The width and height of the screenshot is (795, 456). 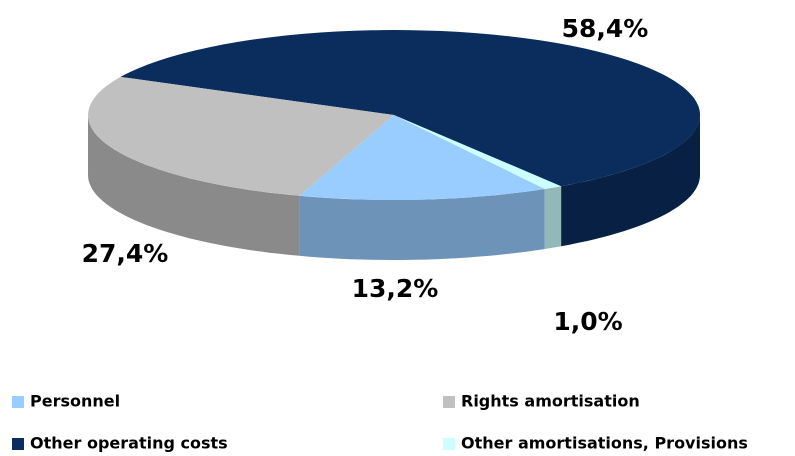 What do you see at coordinates (75, 401) in the screenshot?
I see `legend-label: Personnel` at bounding box center [75, 401].